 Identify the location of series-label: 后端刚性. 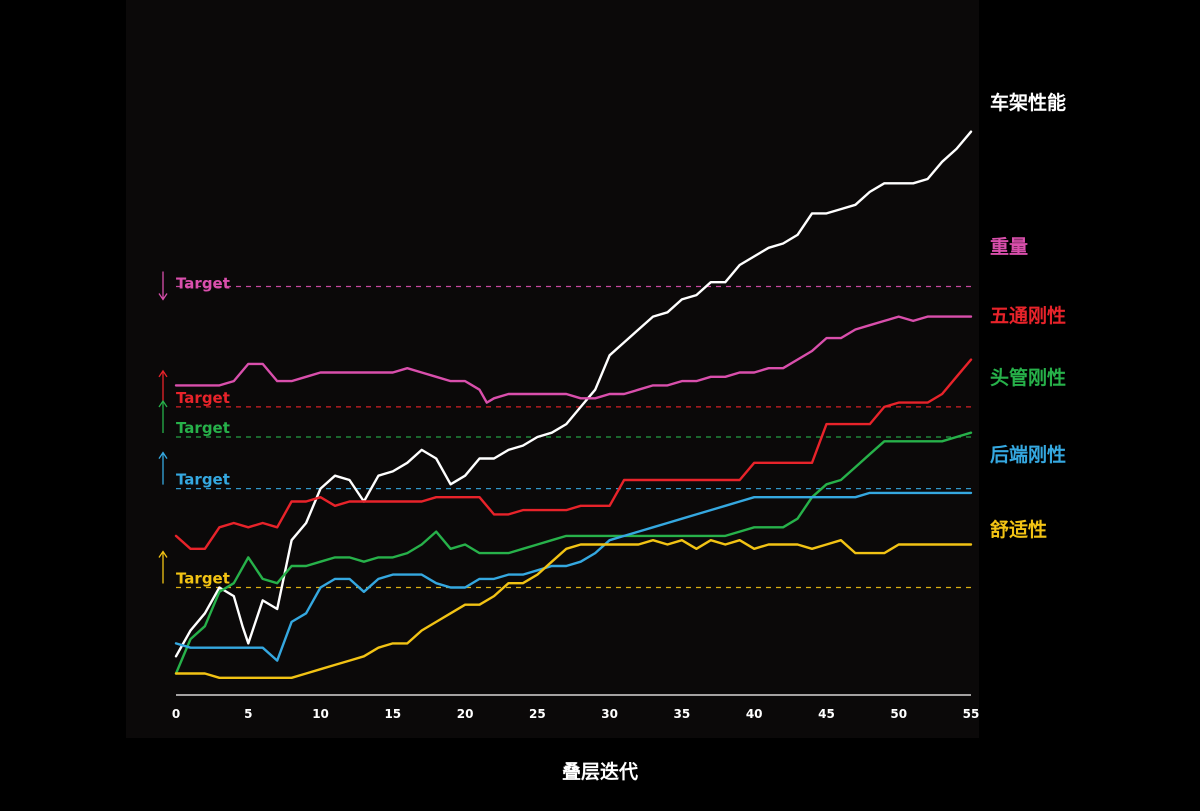
(1028, 454).